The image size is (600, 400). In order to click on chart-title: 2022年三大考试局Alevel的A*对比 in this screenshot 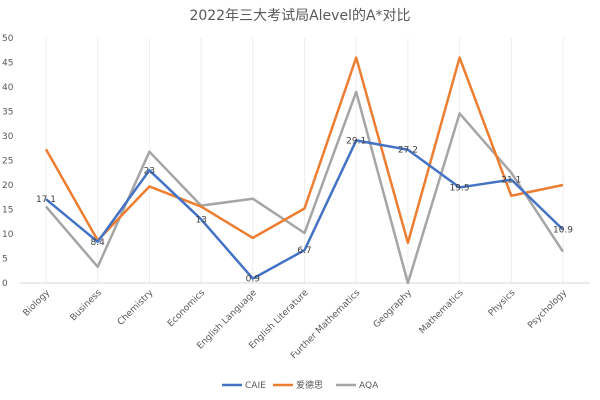, I will do `click(299, 16)`.